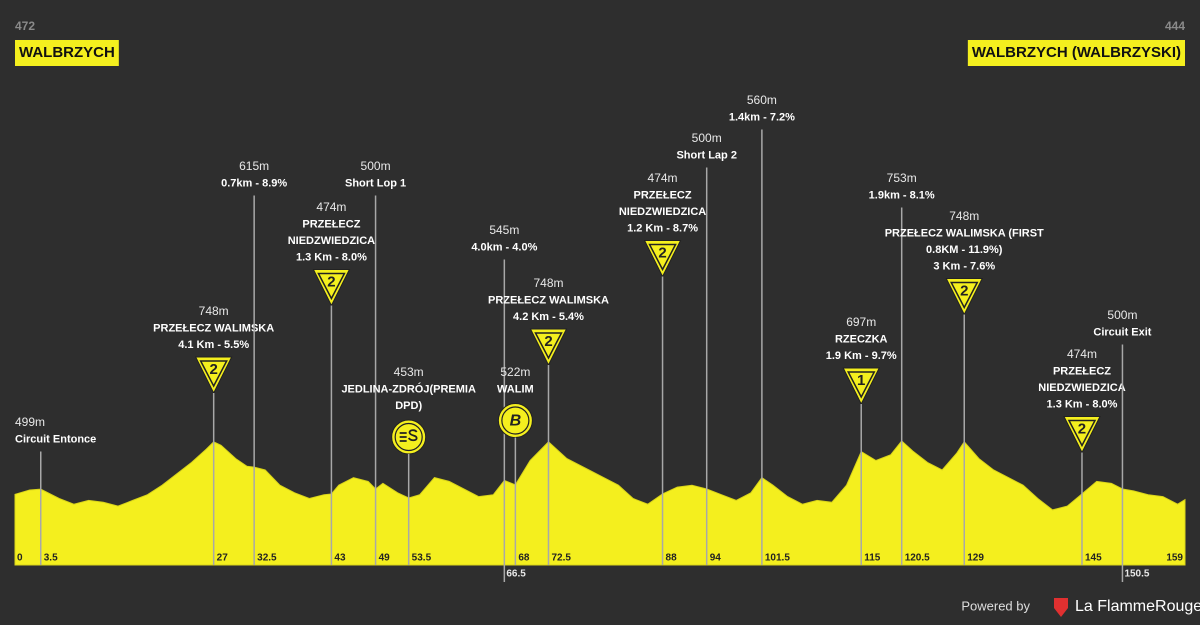 The height and width of the screenshot is (625, 1200). What do you see at coordinates (716, 558) in the screenshot?
I see `km-label: 94` at bounding box center [716, 558].